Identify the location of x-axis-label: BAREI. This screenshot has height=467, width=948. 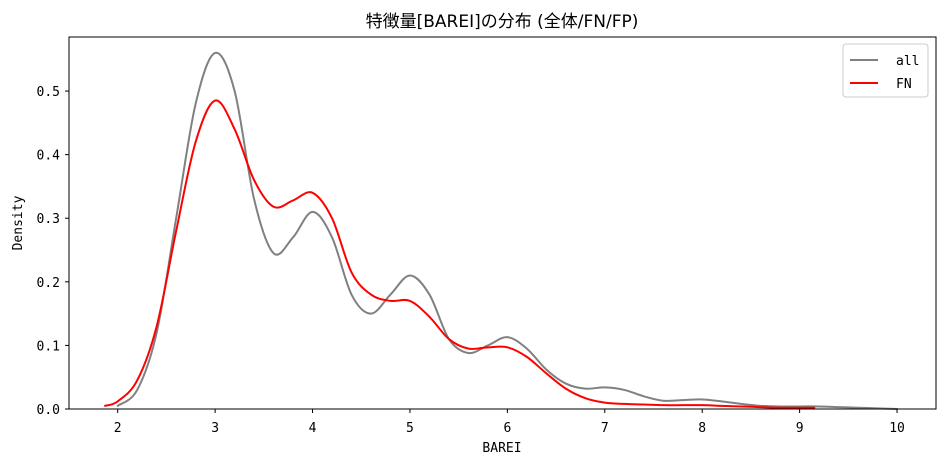
(501, 448).